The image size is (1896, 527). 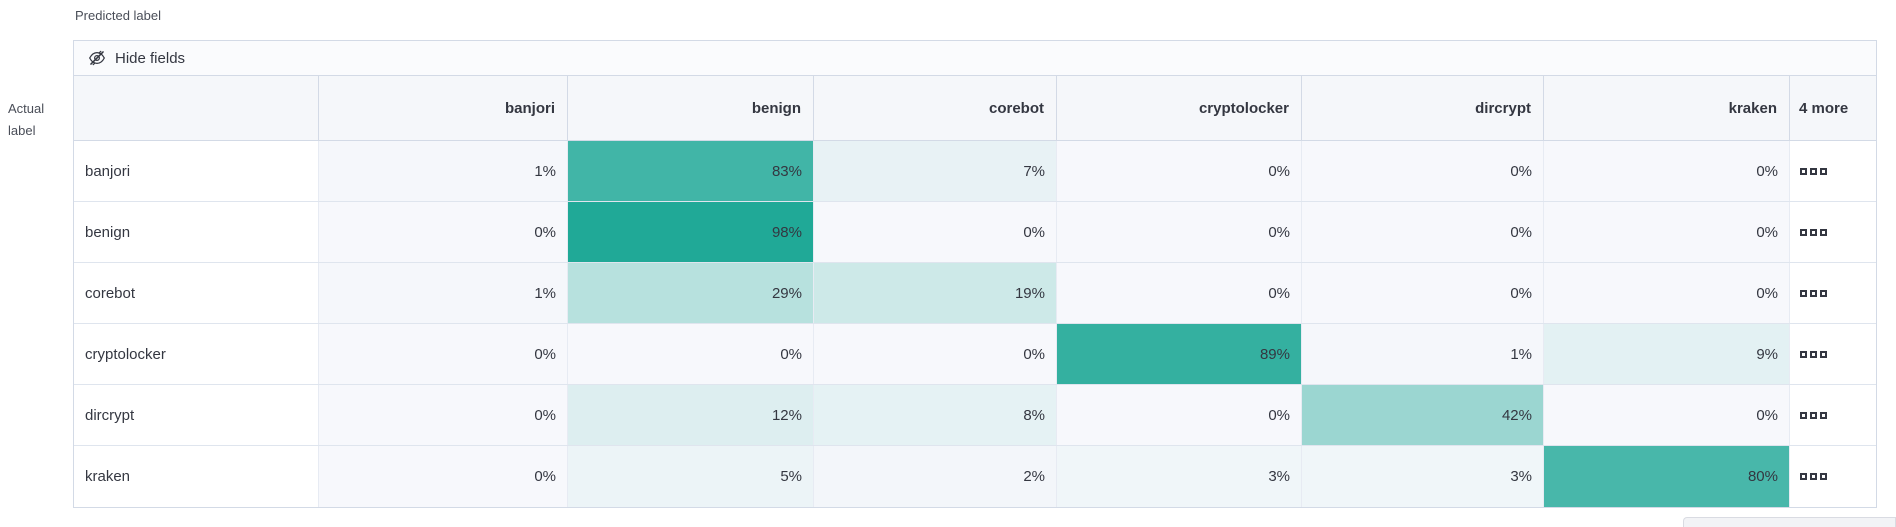 I want to click on grid-row-corebot: corebot 1% 29% 19% 0% 0% 0%, so click(x=975, y=293).